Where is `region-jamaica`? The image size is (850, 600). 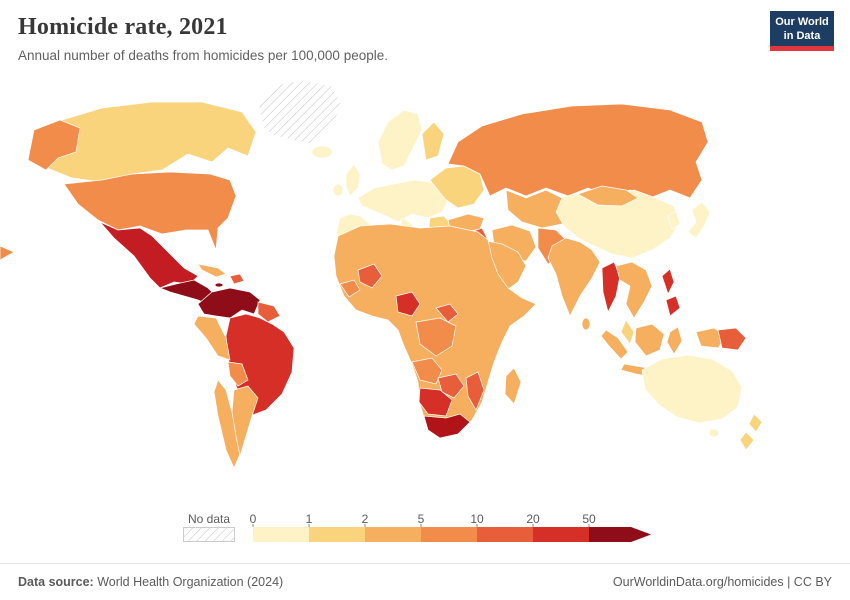
region-jamaica is located at coordinates (219, 285).